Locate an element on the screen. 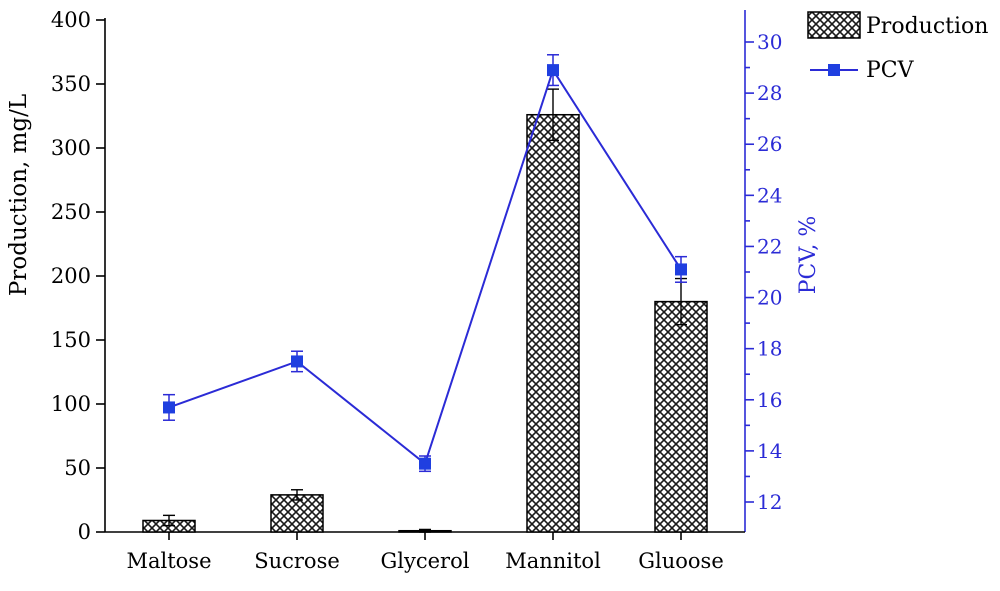 The image size is (1000, 591). left-tick-label: 50 is located at coordinates (77, 468).